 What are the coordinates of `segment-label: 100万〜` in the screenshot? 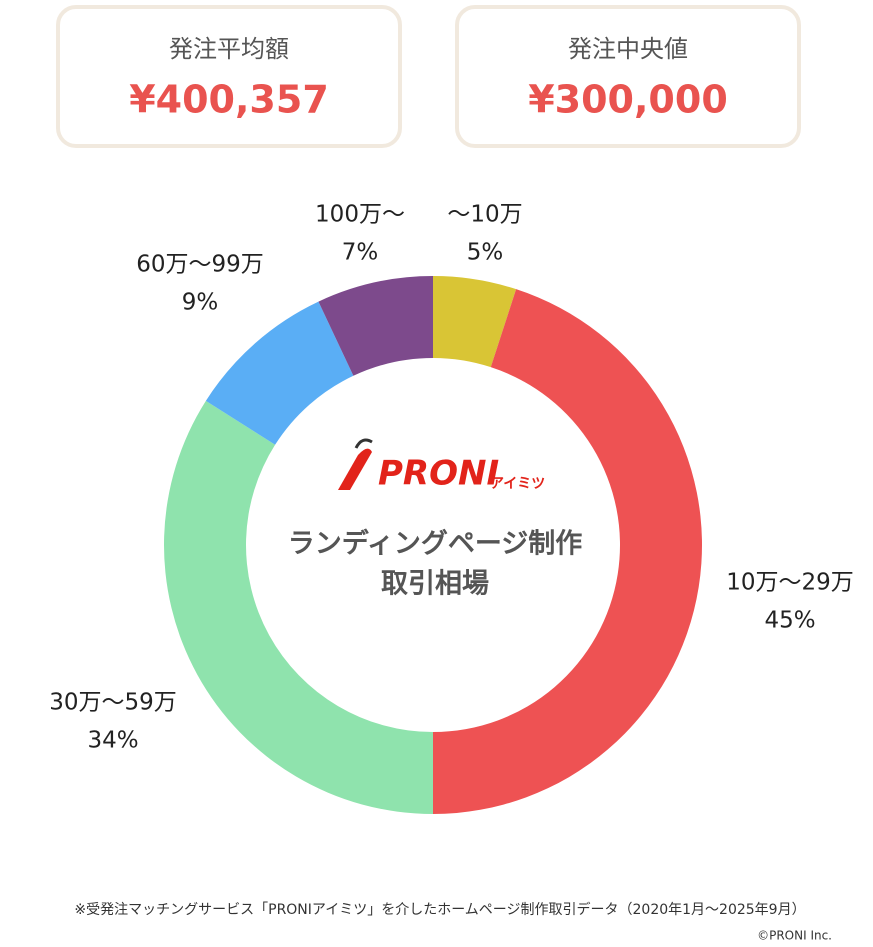 It's located at (360, 215).